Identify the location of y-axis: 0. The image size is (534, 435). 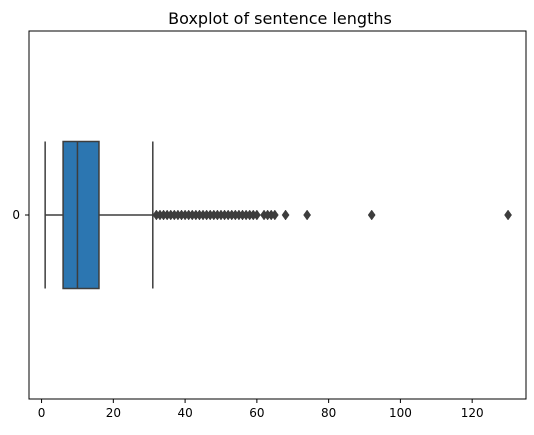
(20, 215).